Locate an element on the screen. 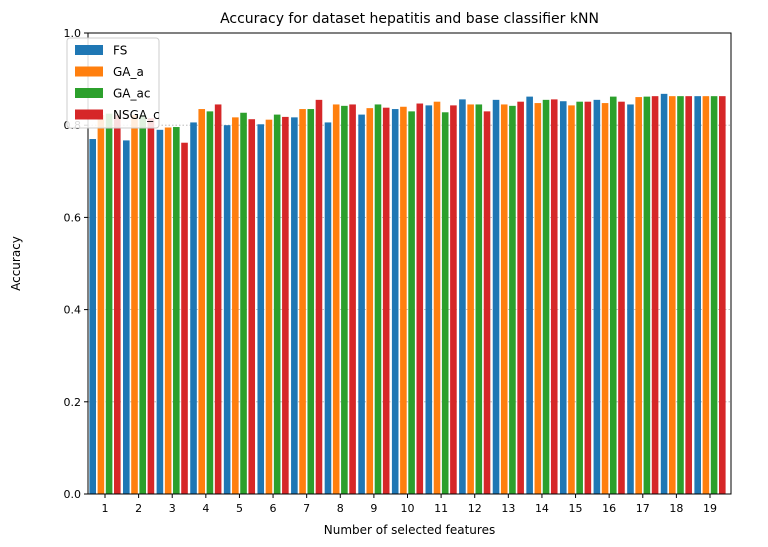 Image resolution: width=768 pixels, height=547 pixels. y-axis: 0.00.20.40.60.81.0 is located at coordinates (76, 264).